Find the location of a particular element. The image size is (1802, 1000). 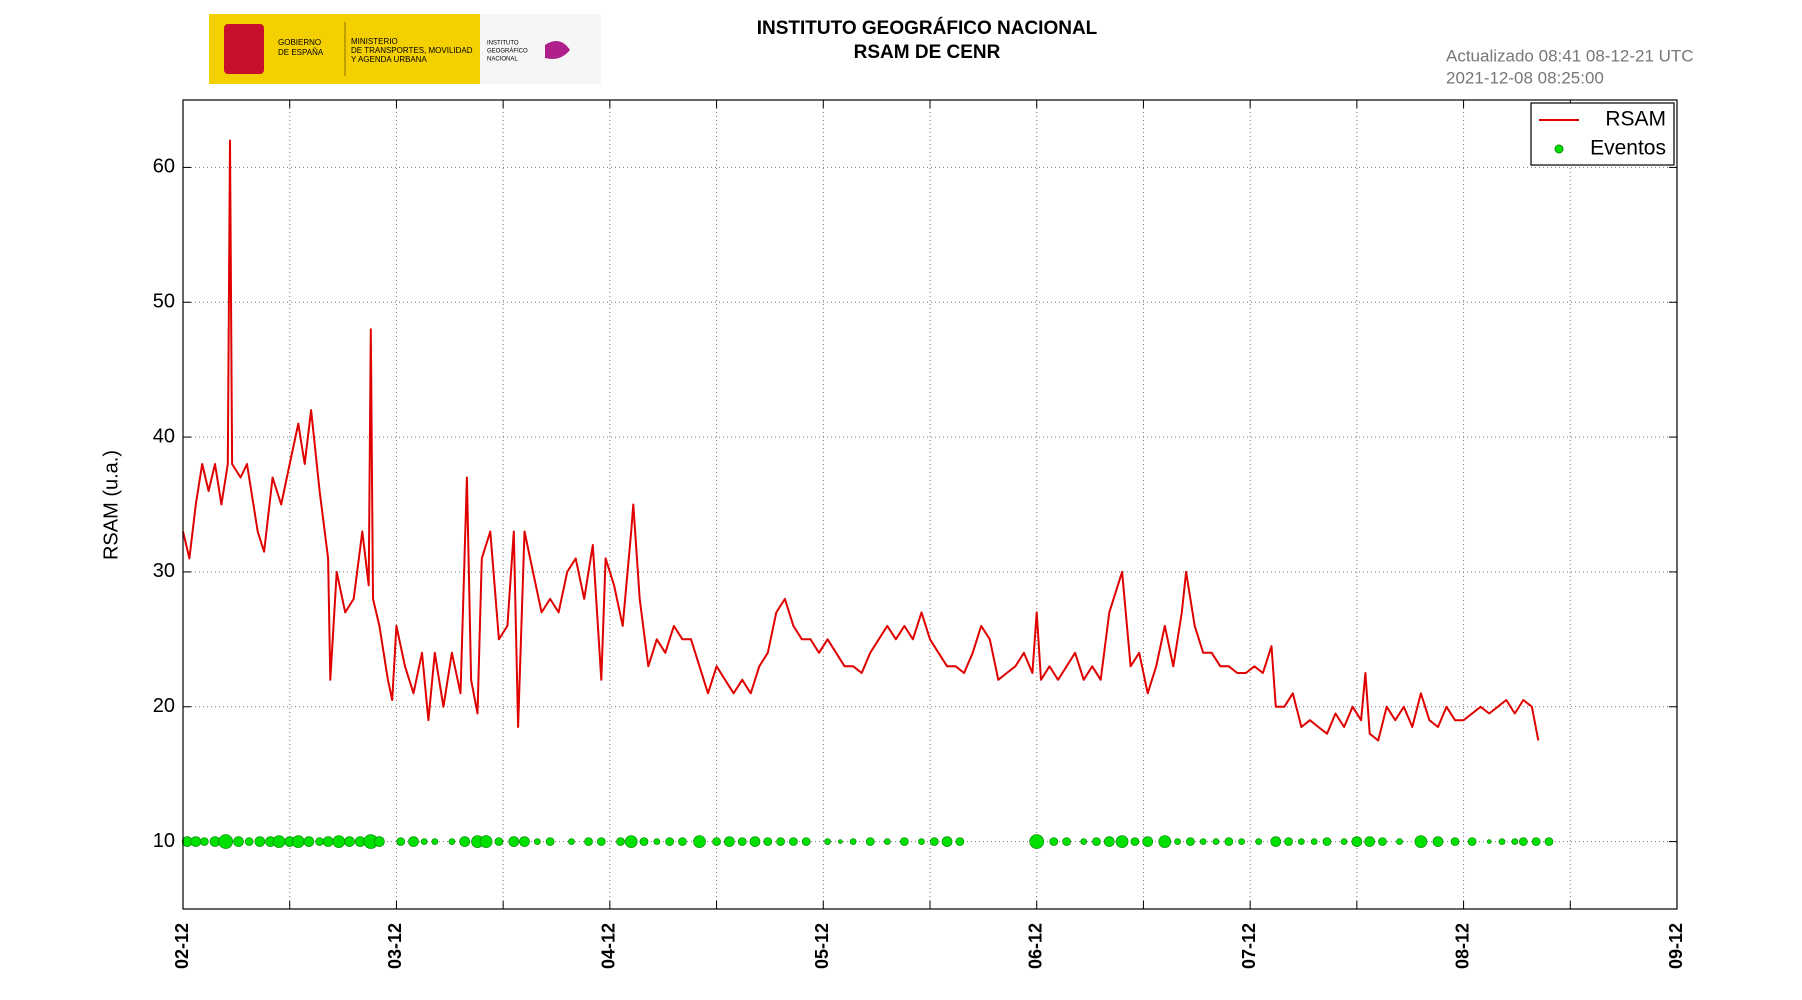

legend-box is located at coordinates (1602, 134).